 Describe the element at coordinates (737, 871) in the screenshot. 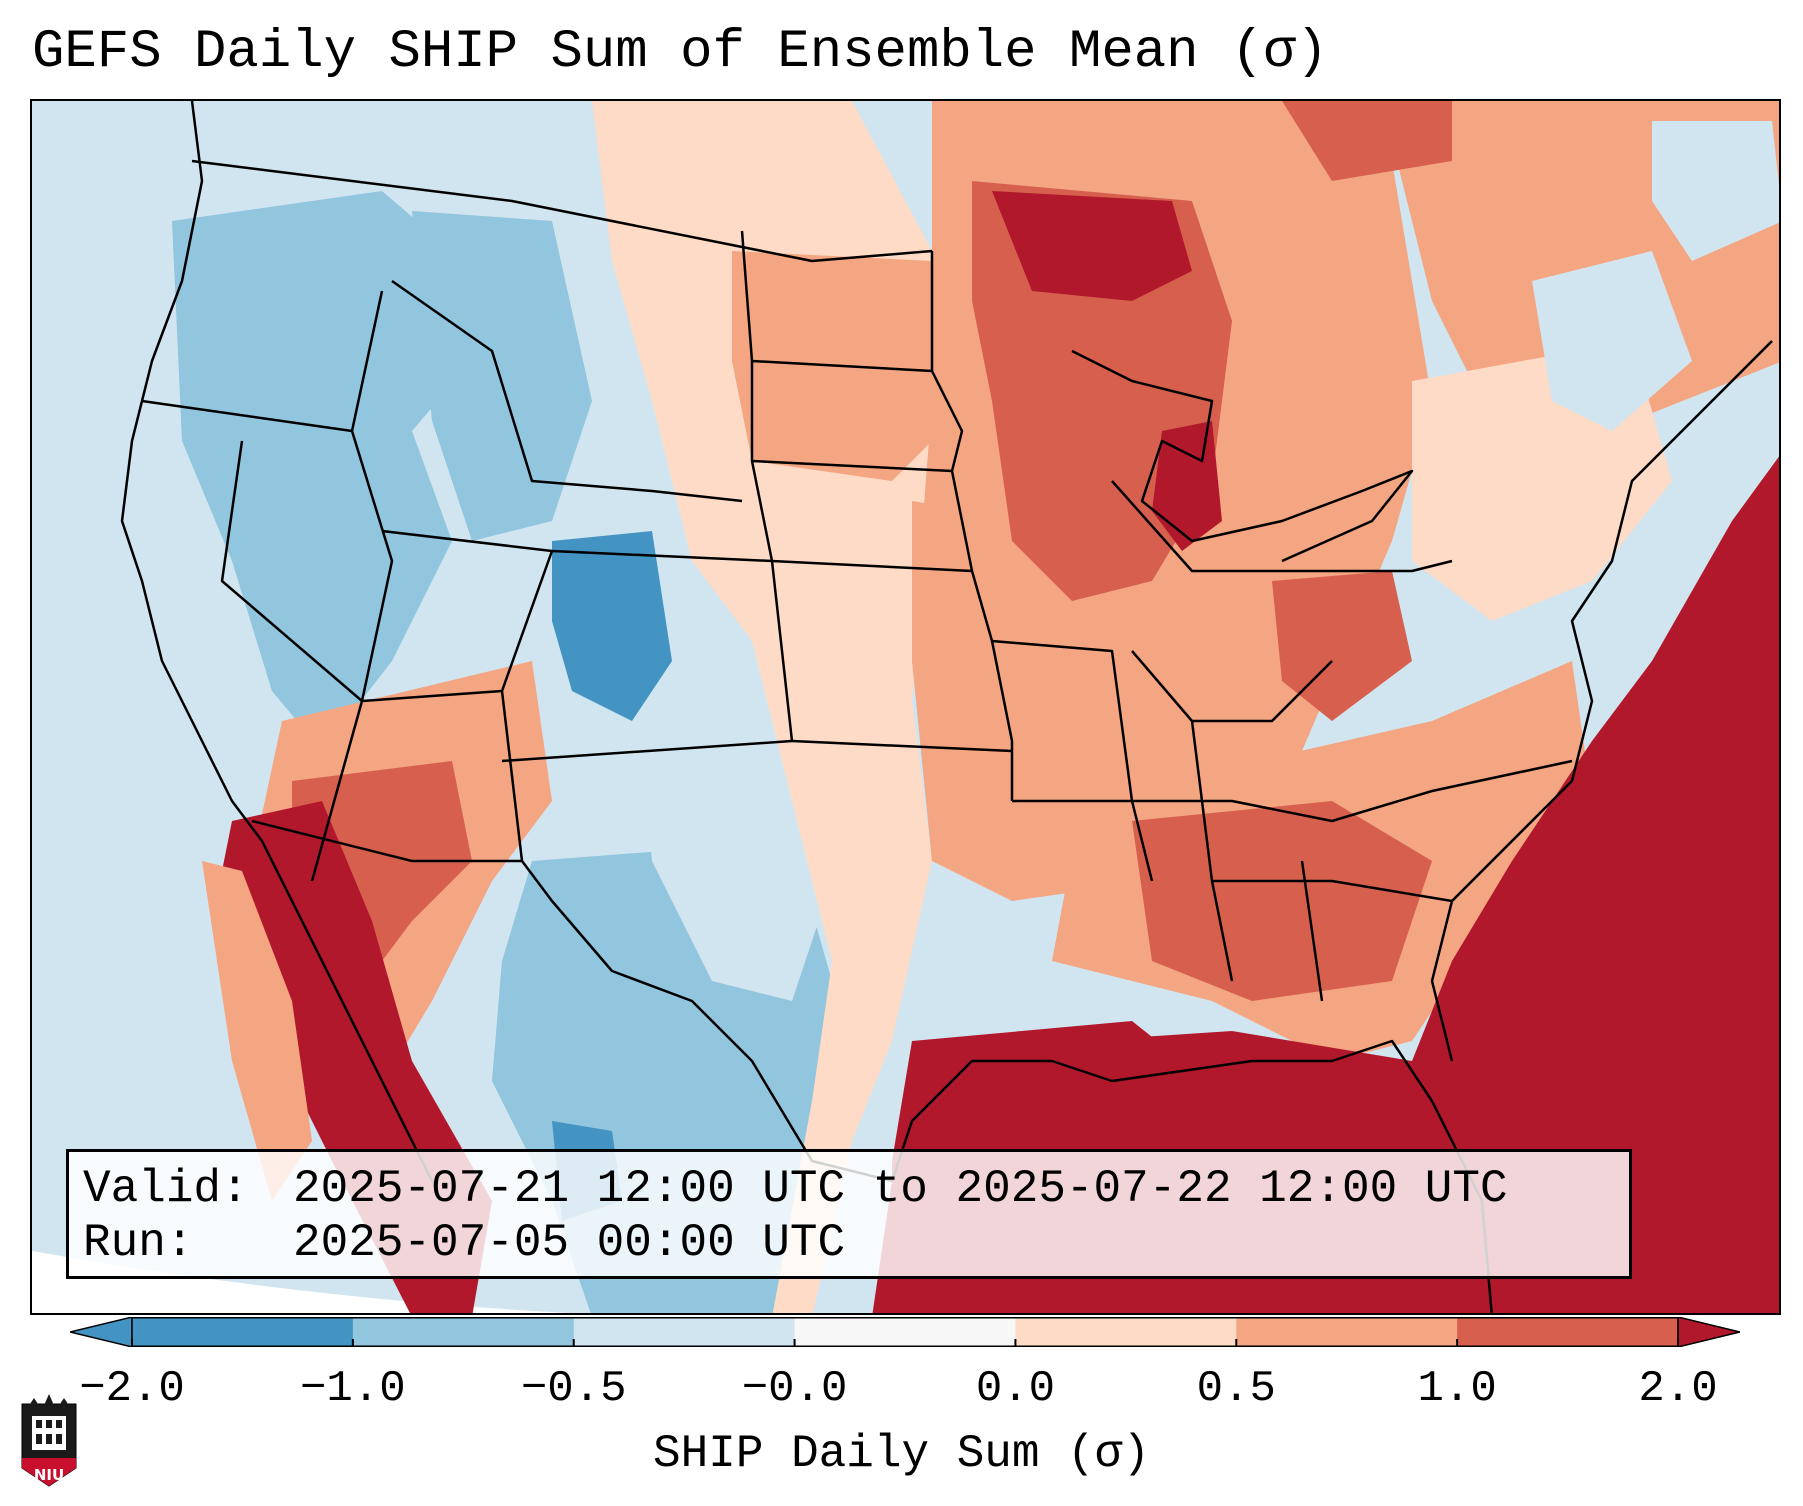

I see `field-texas-light` at that location.